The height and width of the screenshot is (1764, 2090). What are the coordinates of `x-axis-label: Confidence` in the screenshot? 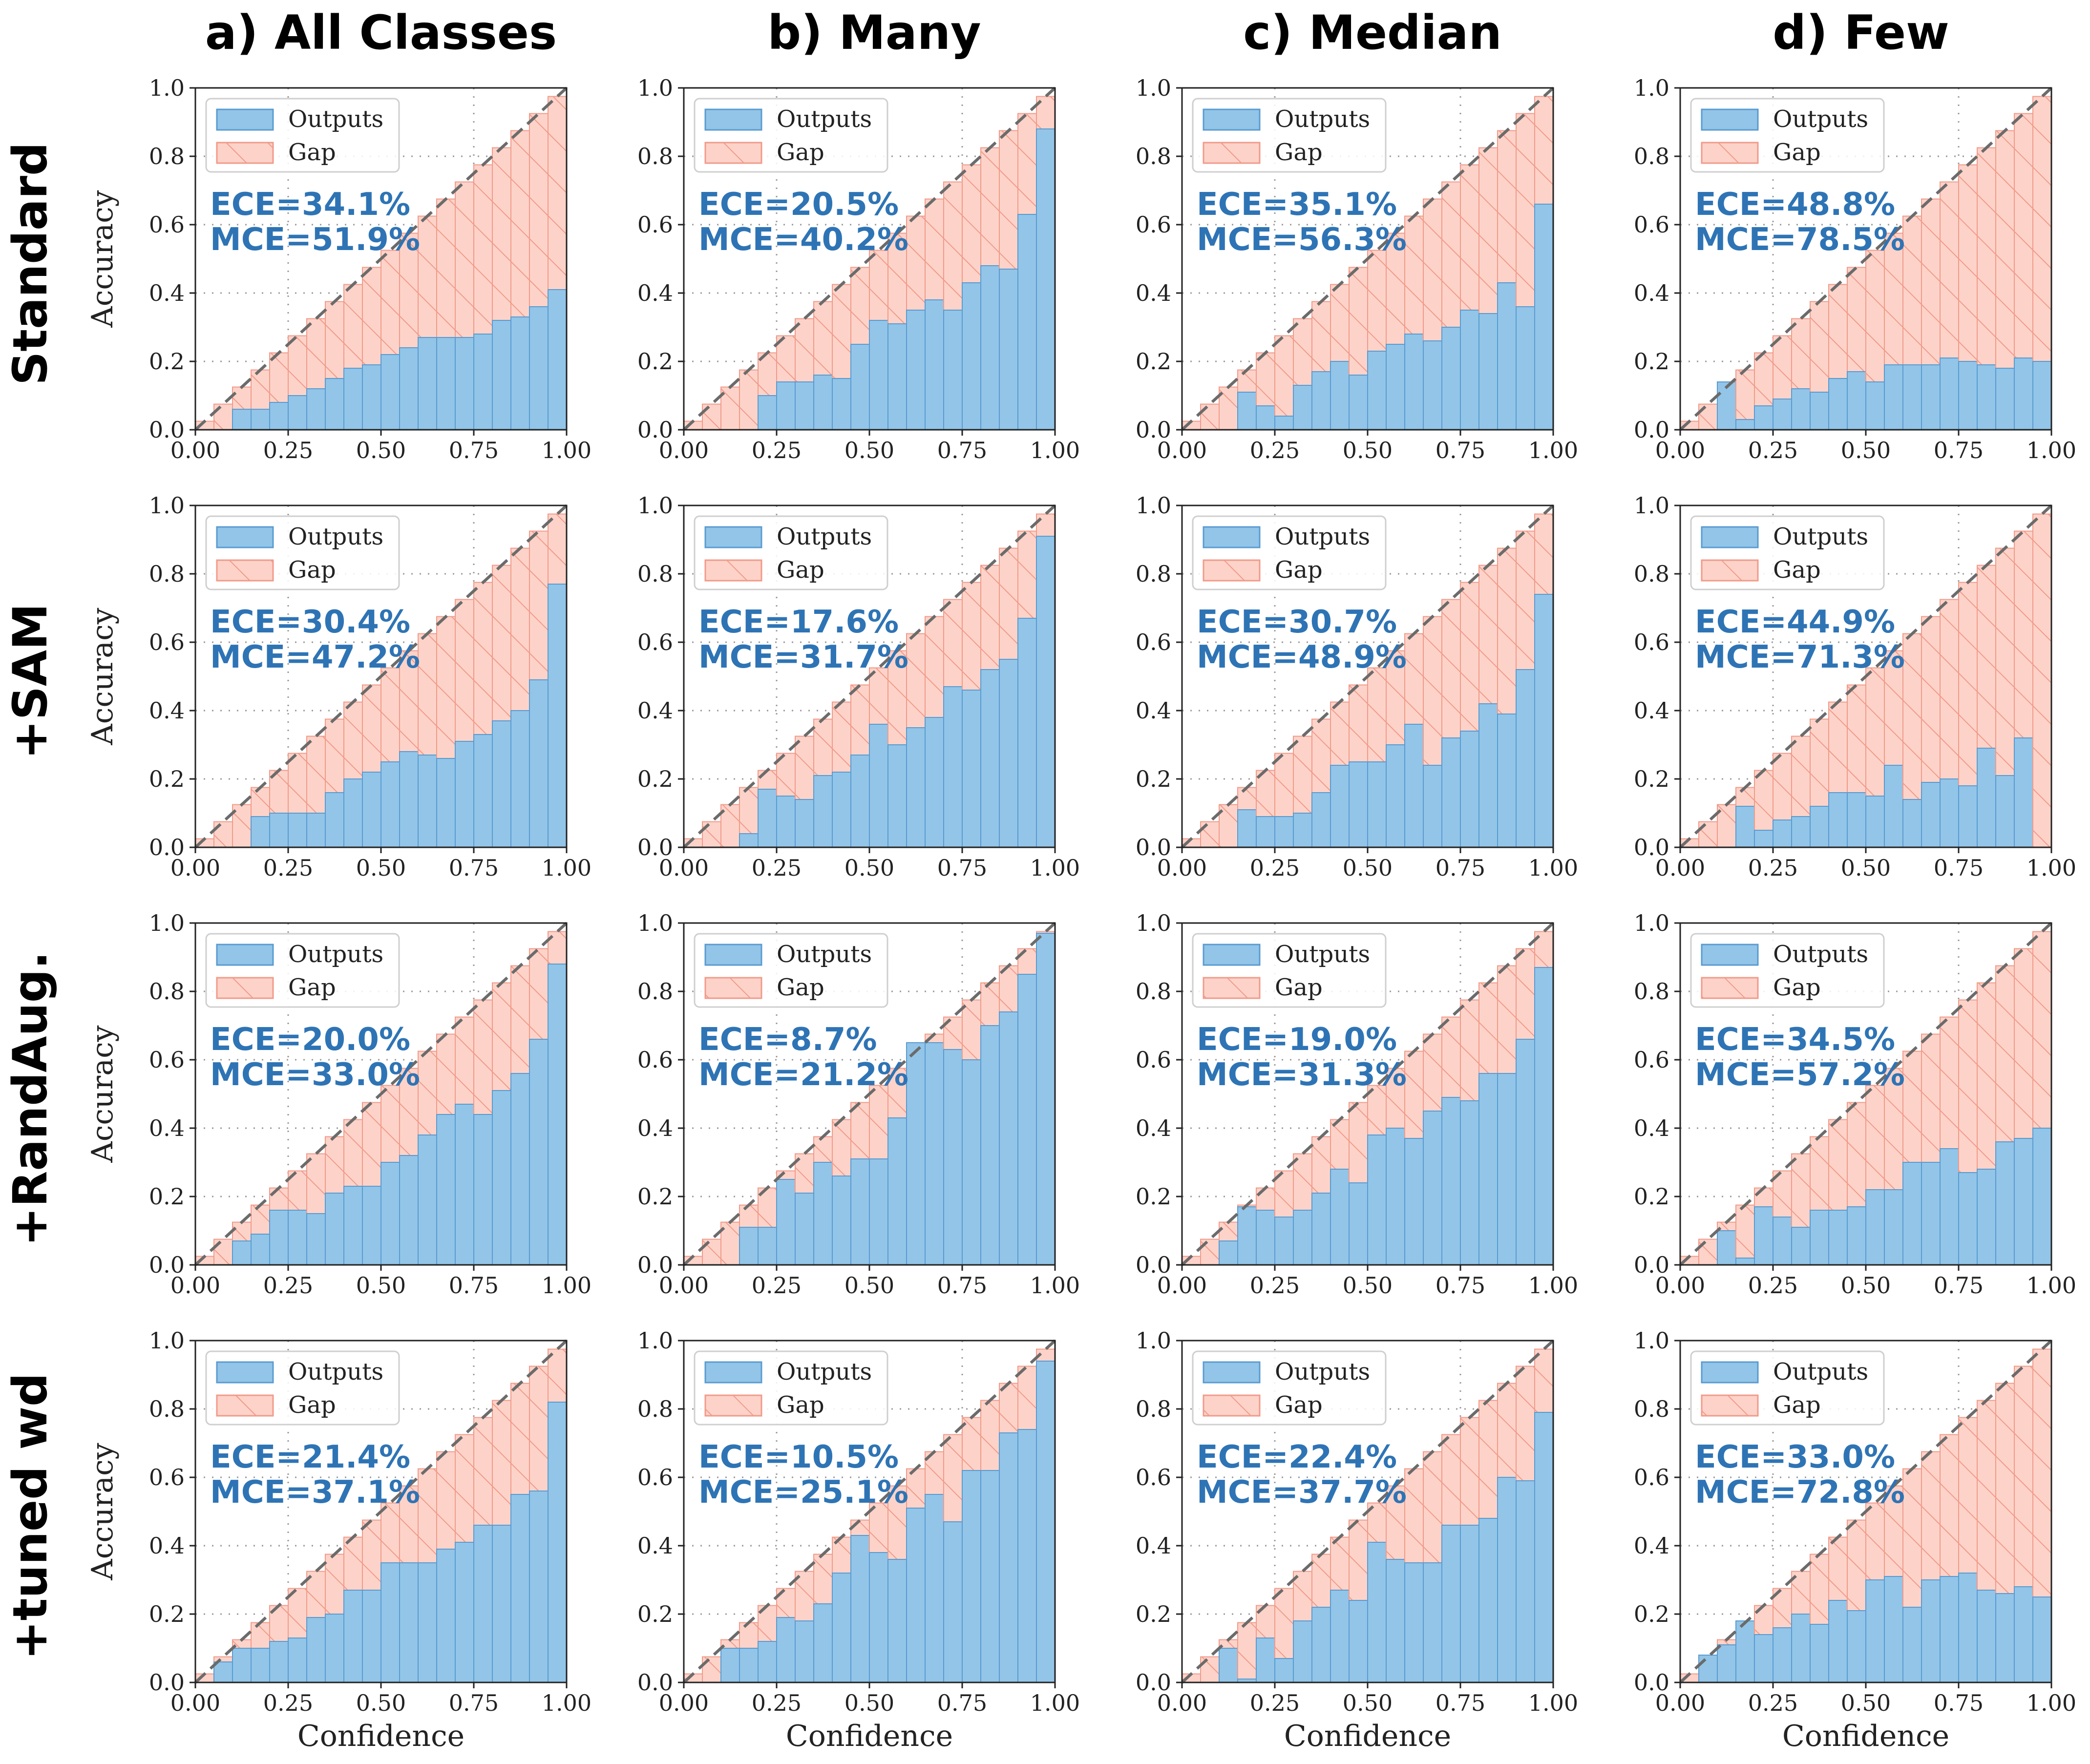 It's located at (1865, 1736).